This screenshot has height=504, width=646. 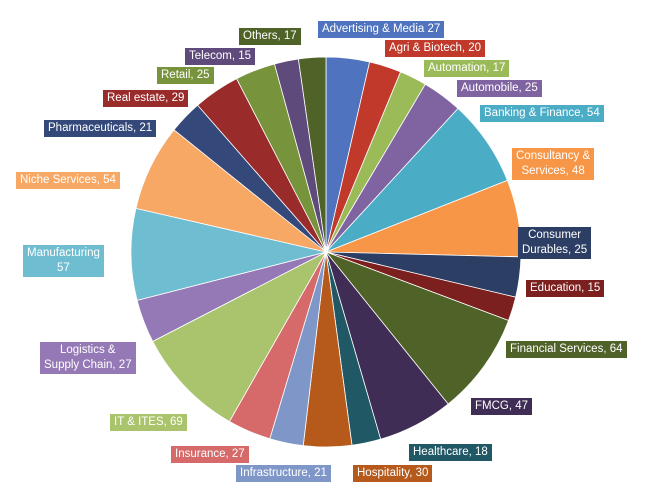 I want to click on slice-label-retail: Retail, 25, so click(x=185, y=75).